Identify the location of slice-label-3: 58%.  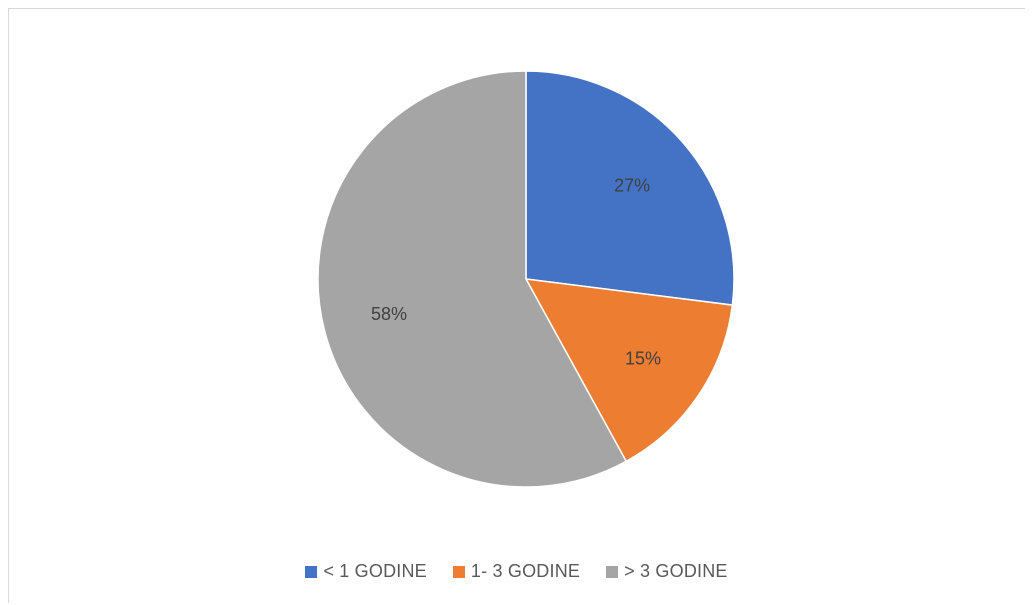
(389, 314).